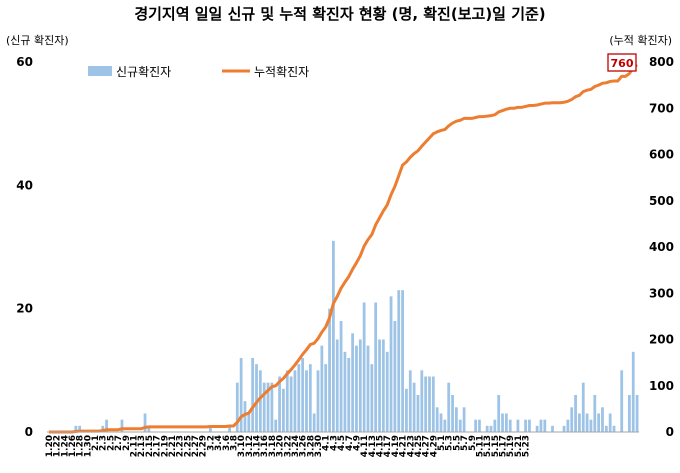  What do you see at coordinates (204, 446) in the screenshot?
I see `x-tick-label: 2.29` at bounding box center [204, 446].